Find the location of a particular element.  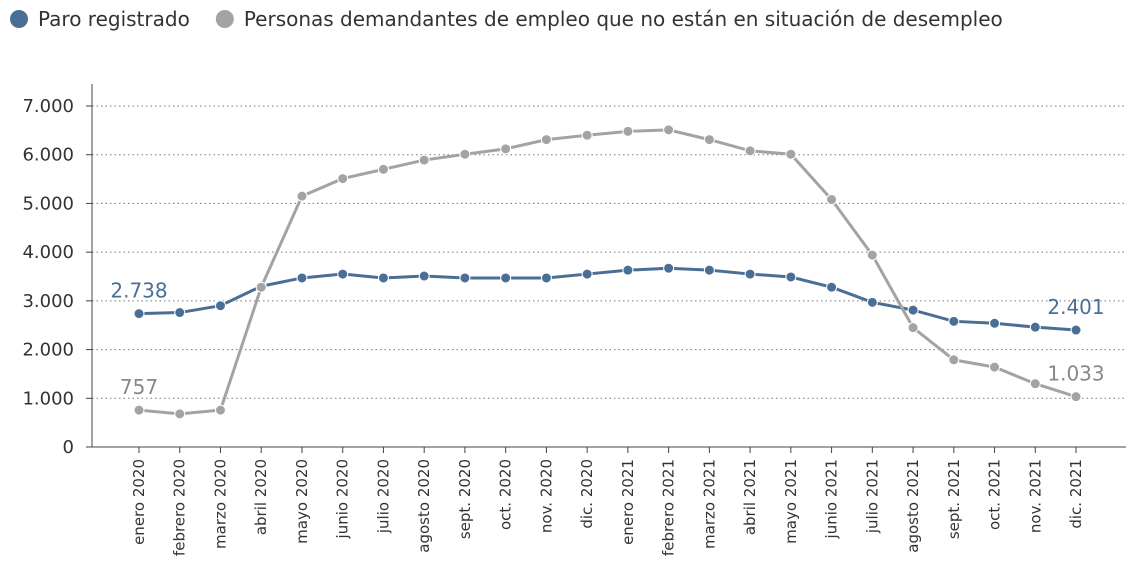

x-tick-label: junio 2021 is located at coordinates (832, 499).